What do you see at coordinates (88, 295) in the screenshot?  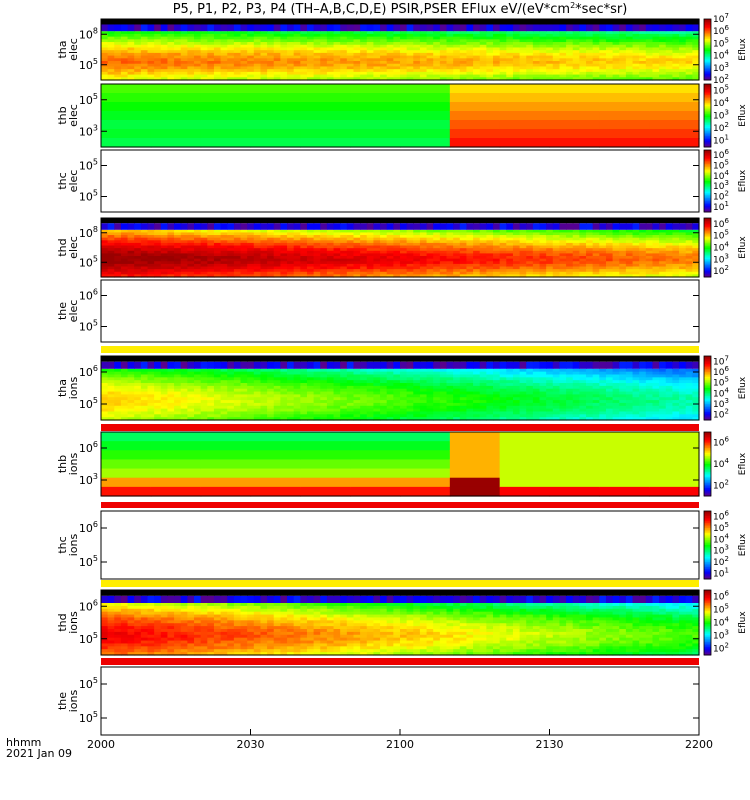 I see `y-tick-label: 106` at bounding box center [88, 295].